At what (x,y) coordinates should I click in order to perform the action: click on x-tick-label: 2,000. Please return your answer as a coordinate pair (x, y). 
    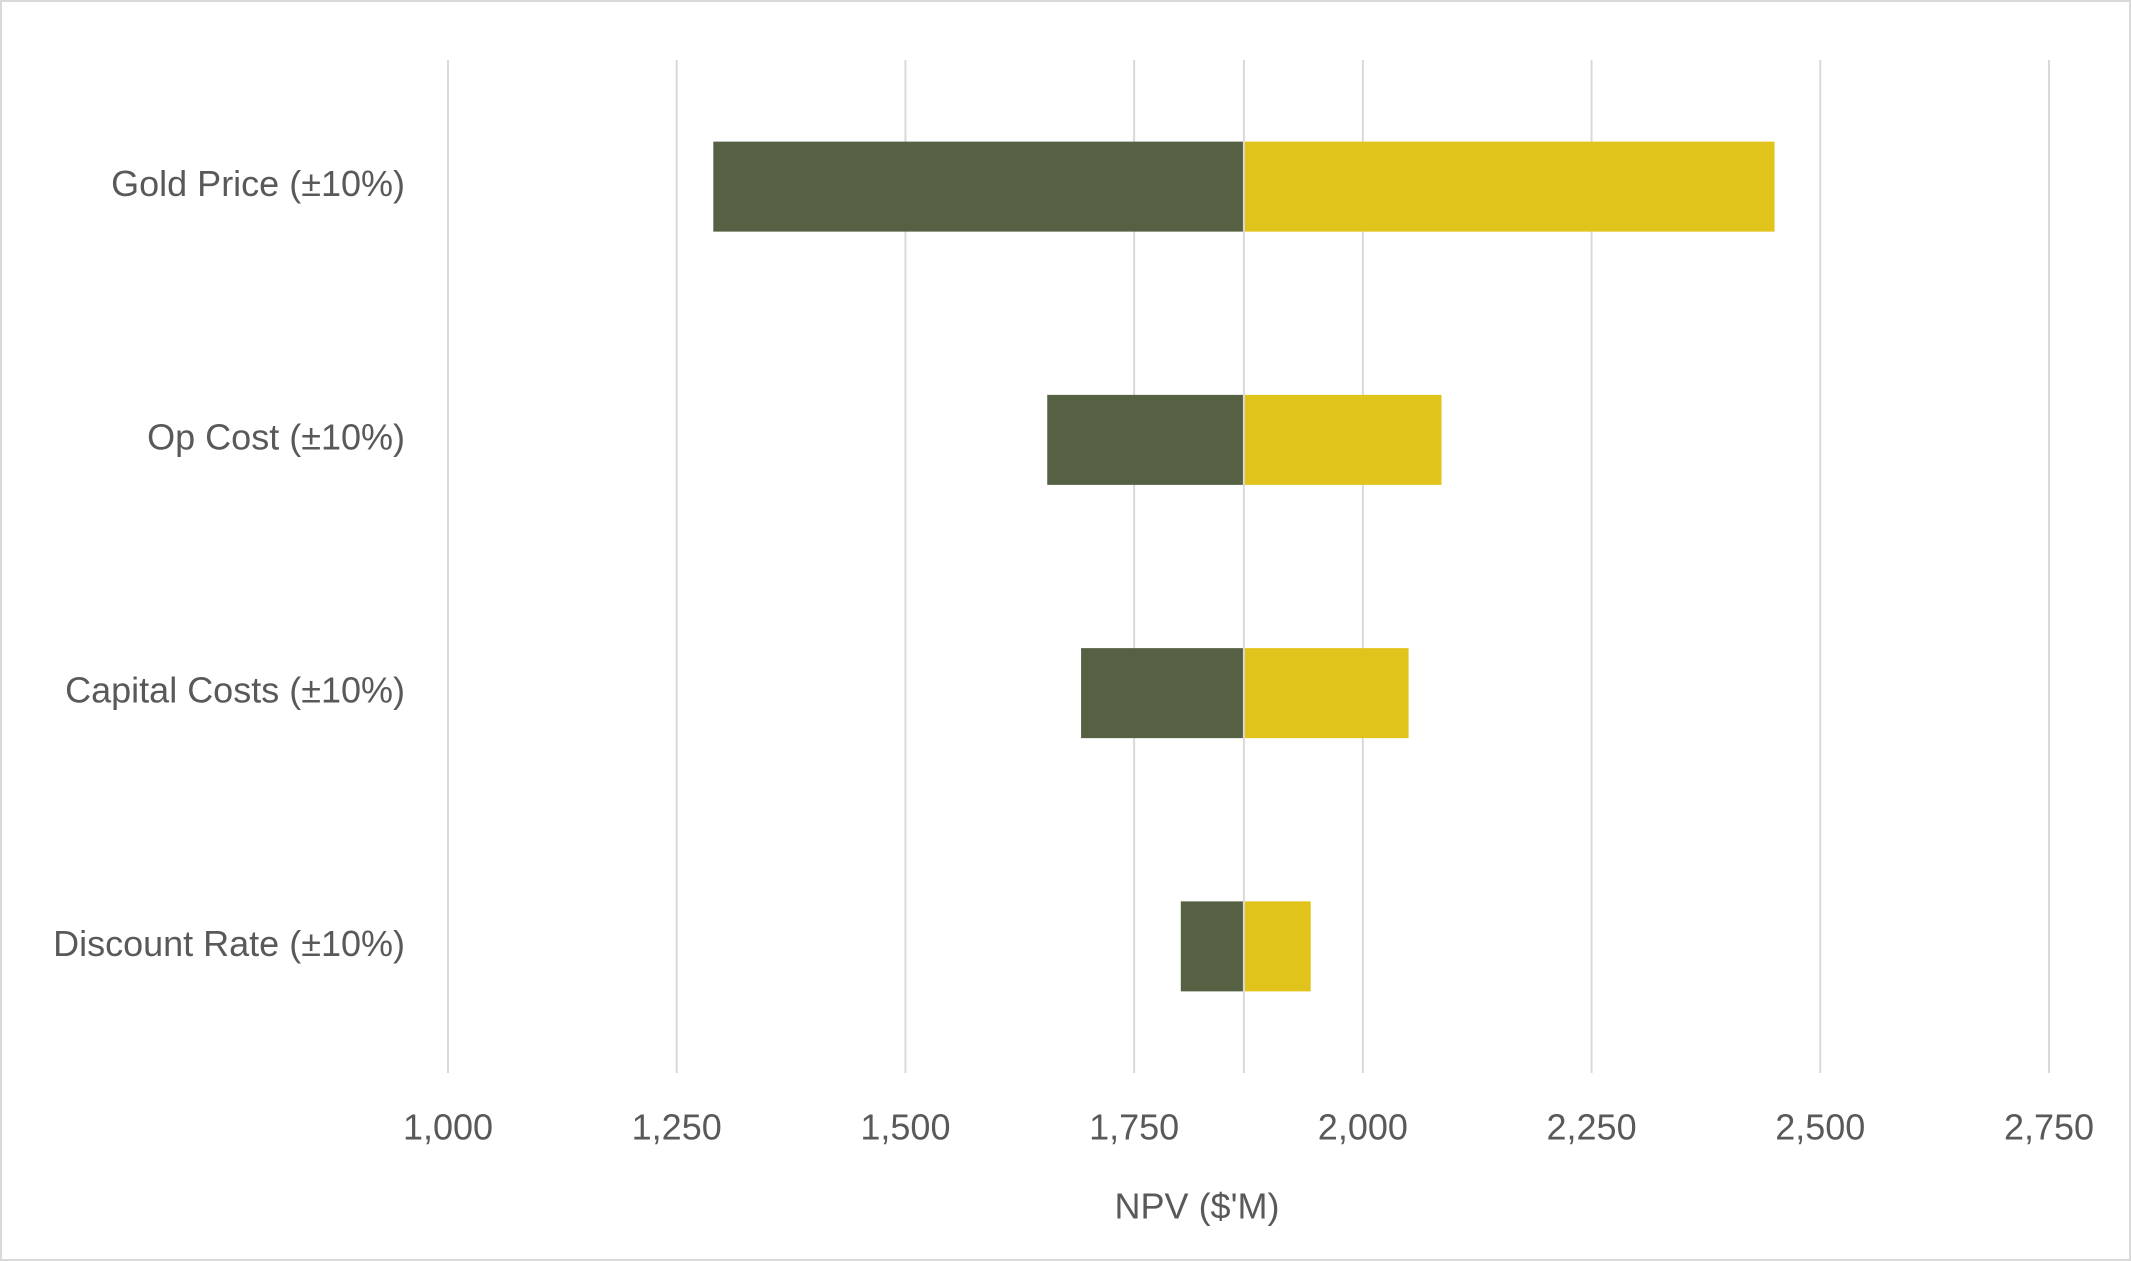
    Looking at the image, I should click on (1363, 1127).